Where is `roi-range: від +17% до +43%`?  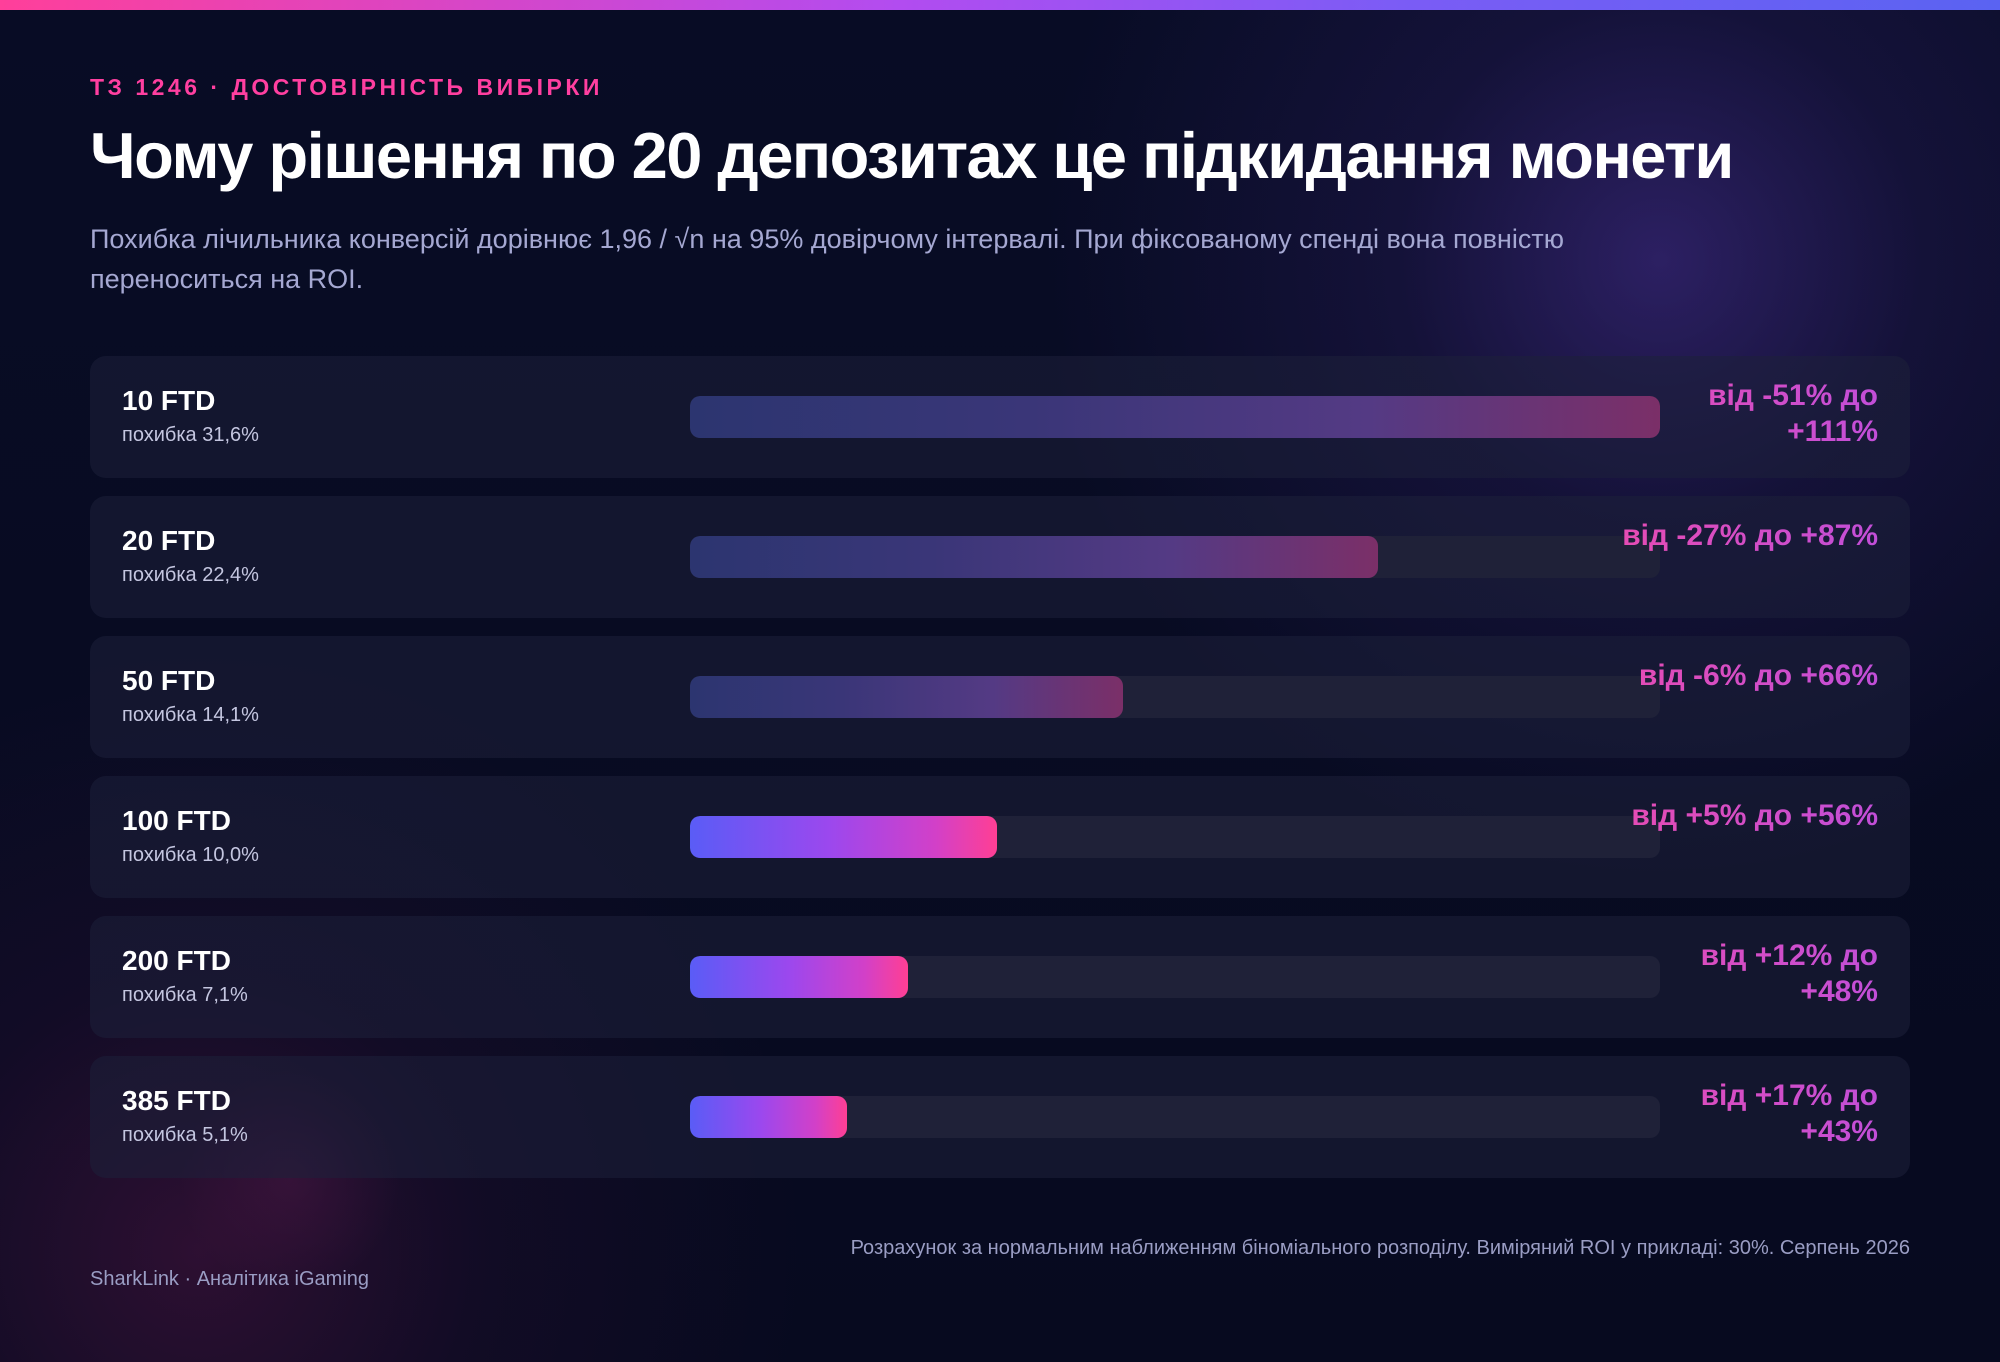 roi-range: від +17% до +43% is located at coordinates (1748, 1114).